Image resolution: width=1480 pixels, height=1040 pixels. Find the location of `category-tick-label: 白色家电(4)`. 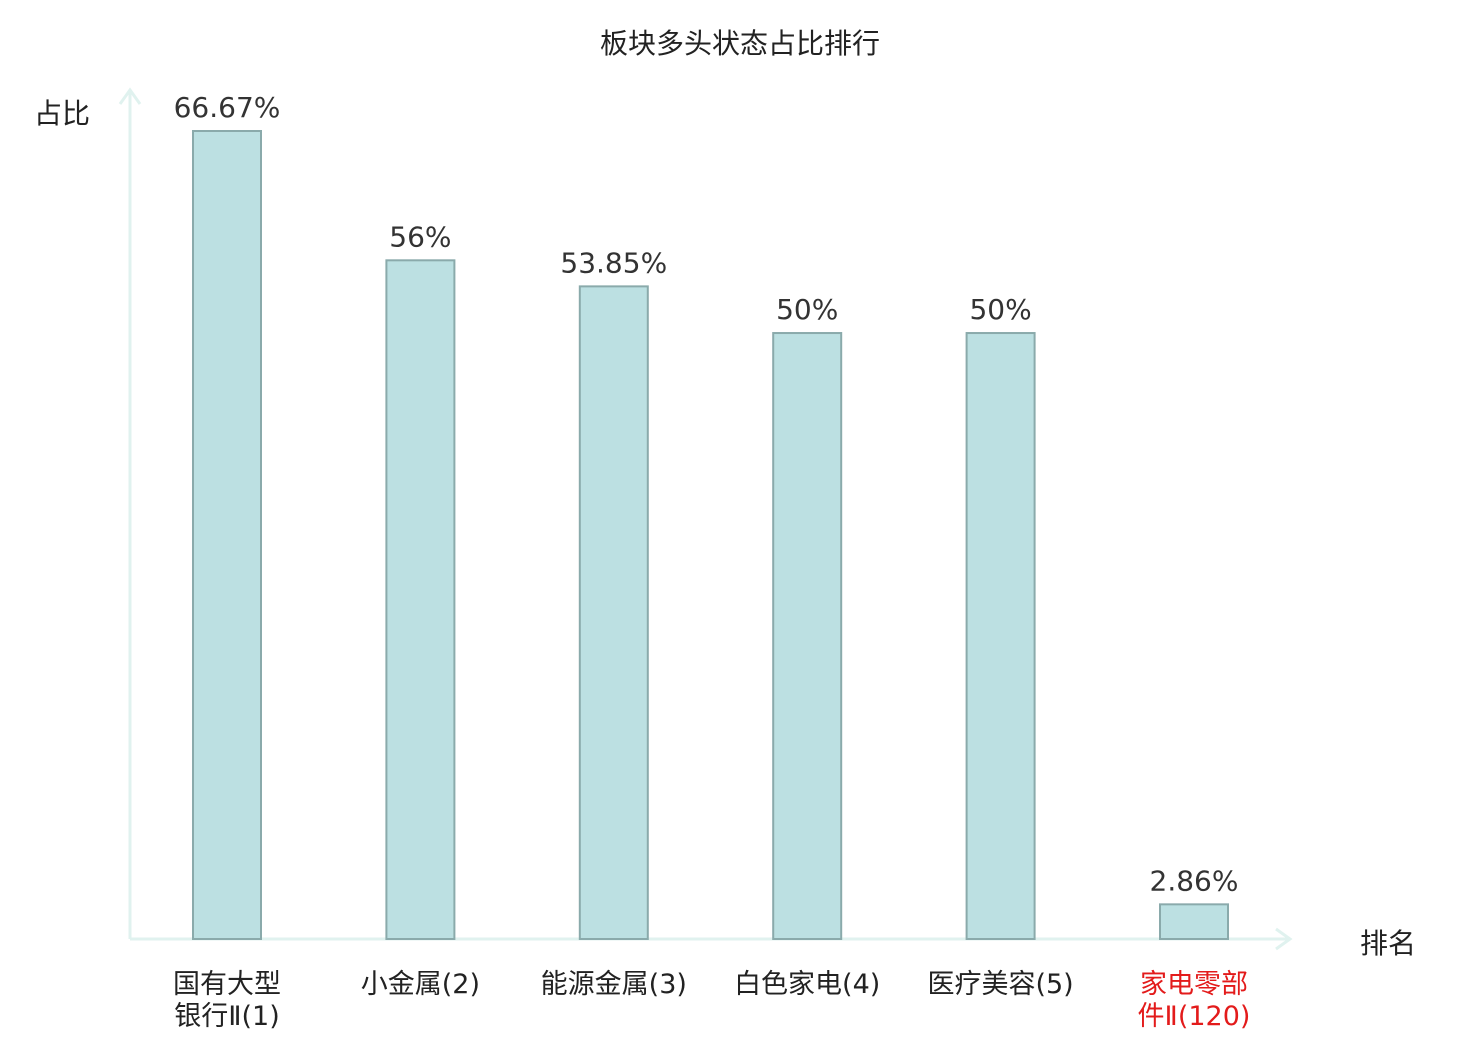

category-tick-label: 白色家电(4) is located at coordinates (807, 984).